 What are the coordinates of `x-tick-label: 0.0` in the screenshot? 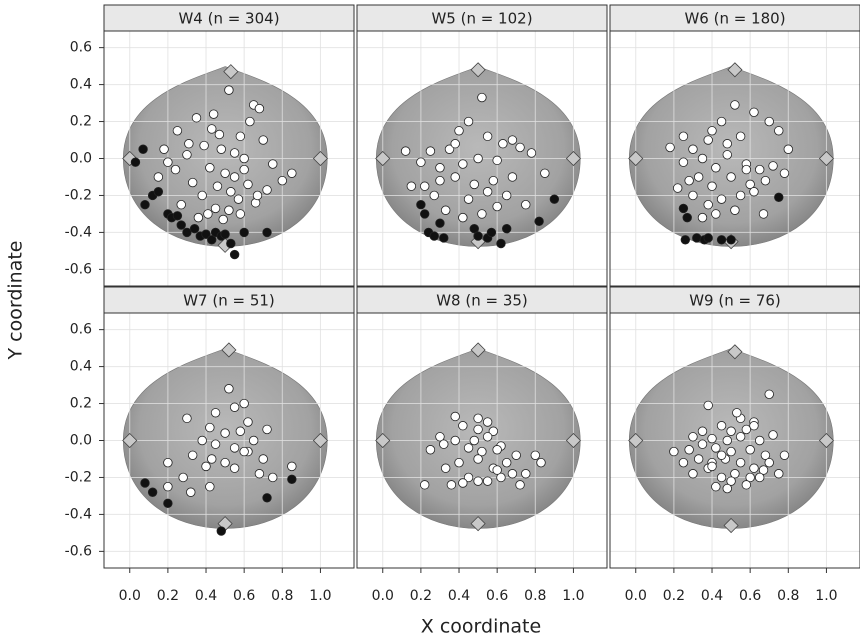 It's located at (636, 596).